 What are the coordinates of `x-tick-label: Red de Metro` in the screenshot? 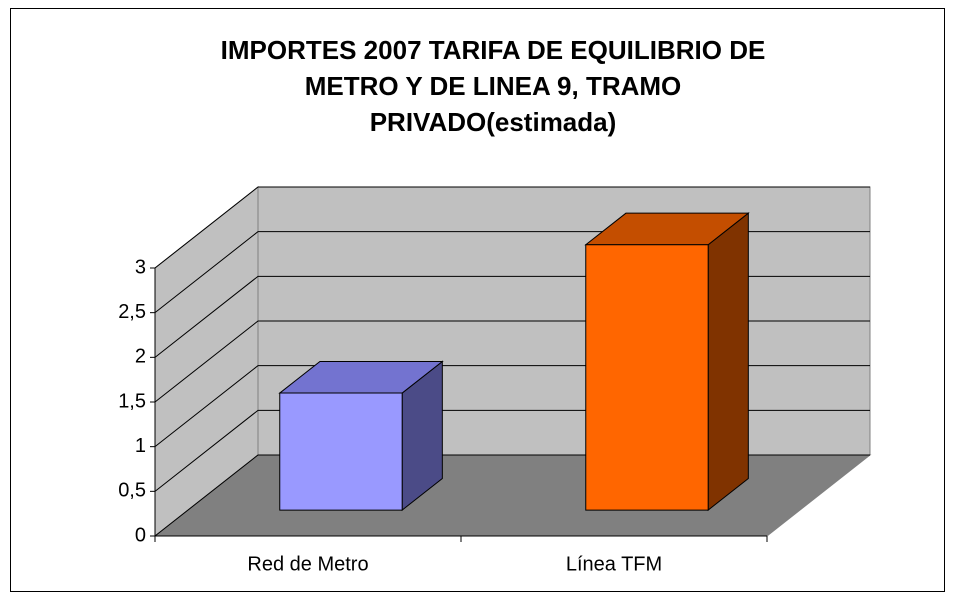 It's located at (307, 564).